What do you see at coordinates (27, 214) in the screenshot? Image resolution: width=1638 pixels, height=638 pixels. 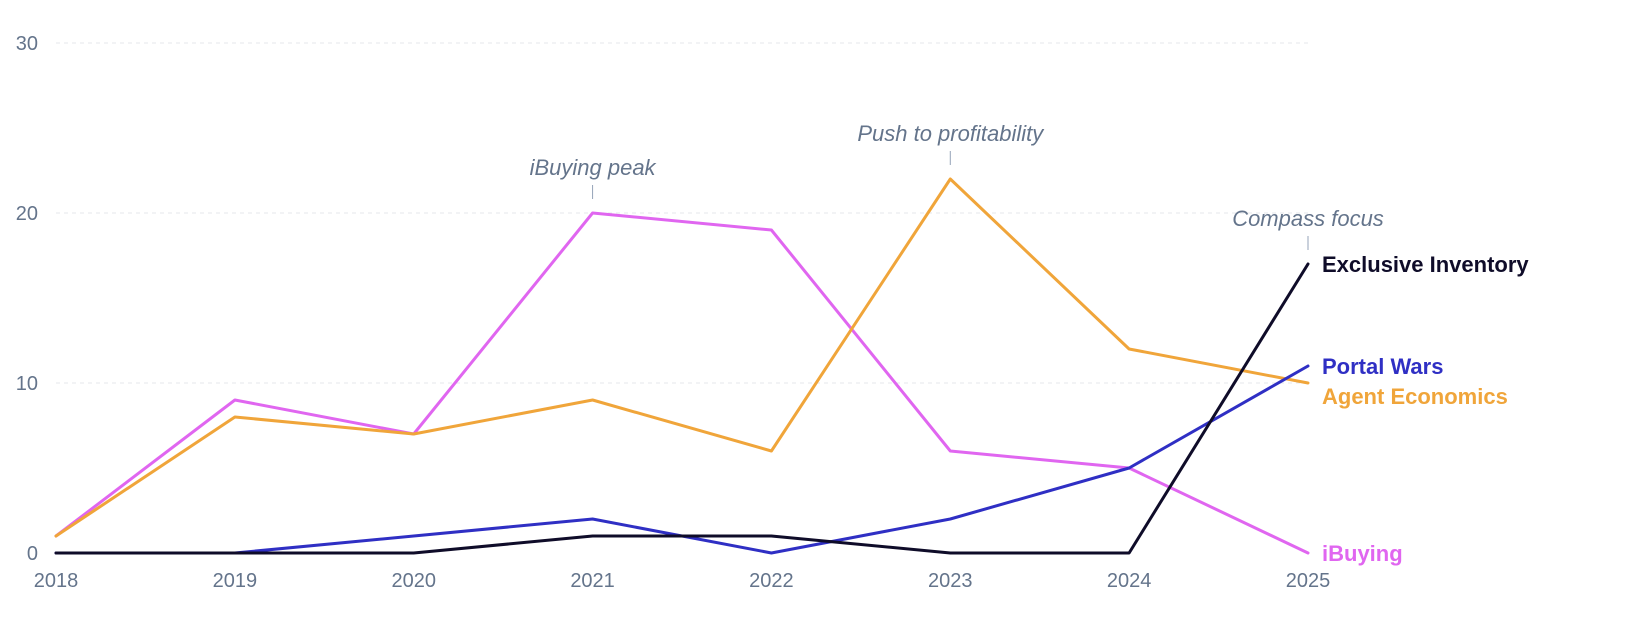 I see `y-tick-label-20: 20` at bounding box center [27, 214].